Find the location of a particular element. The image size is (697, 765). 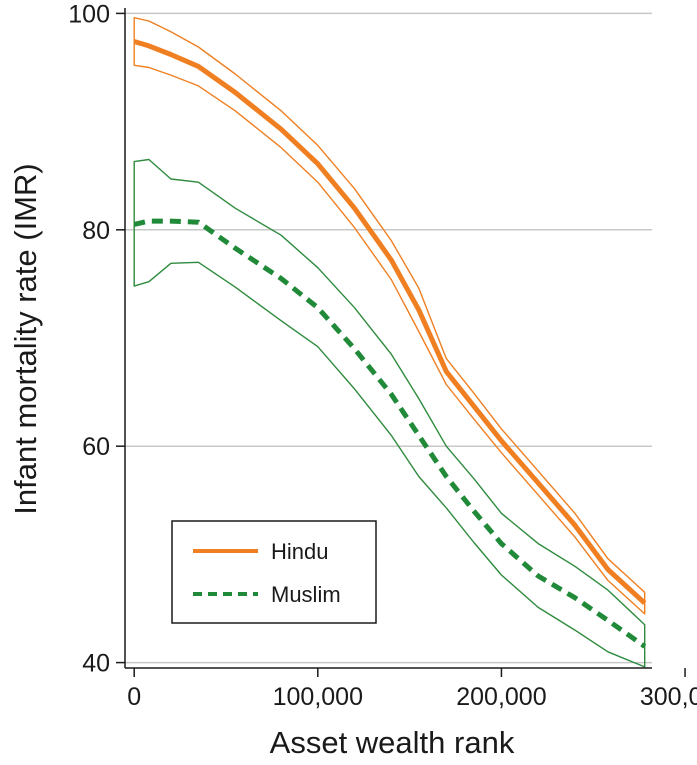

legend: Hindu Muslim is located at coordinates (274, 572).